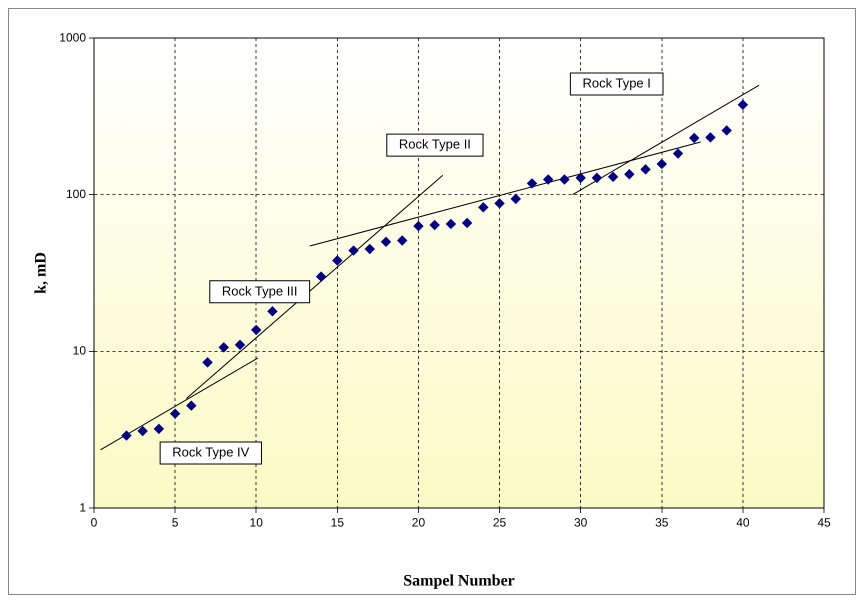 This screenshot has width=864, height=603. What do you see at coordinates (82, 507) in the screenshot?
I see `y-tick-label: 1` at bounding box center [82, 507].